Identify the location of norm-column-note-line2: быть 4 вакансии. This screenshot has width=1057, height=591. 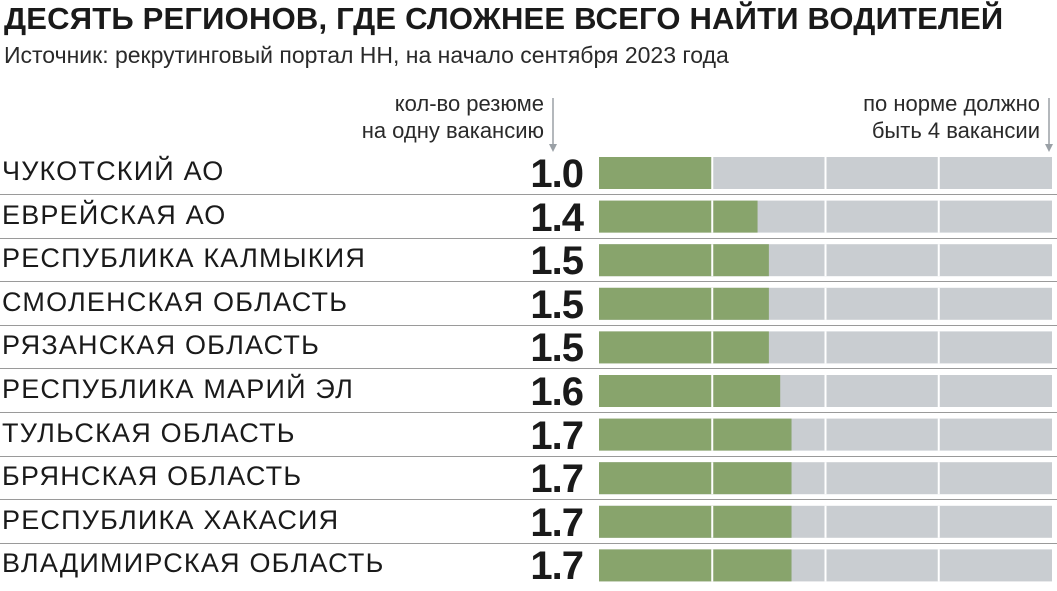
(955, 130).